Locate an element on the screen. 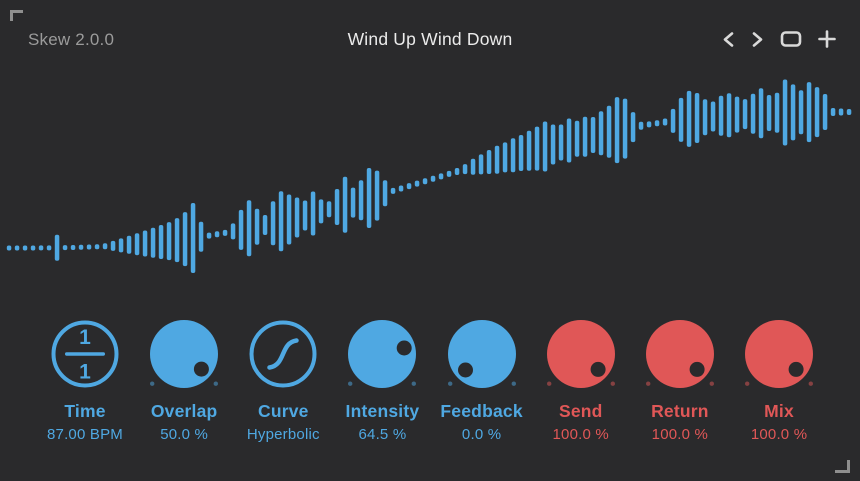 This screenshot has width=860, height=481. send-label: Send is located at coordinates (580, 411).